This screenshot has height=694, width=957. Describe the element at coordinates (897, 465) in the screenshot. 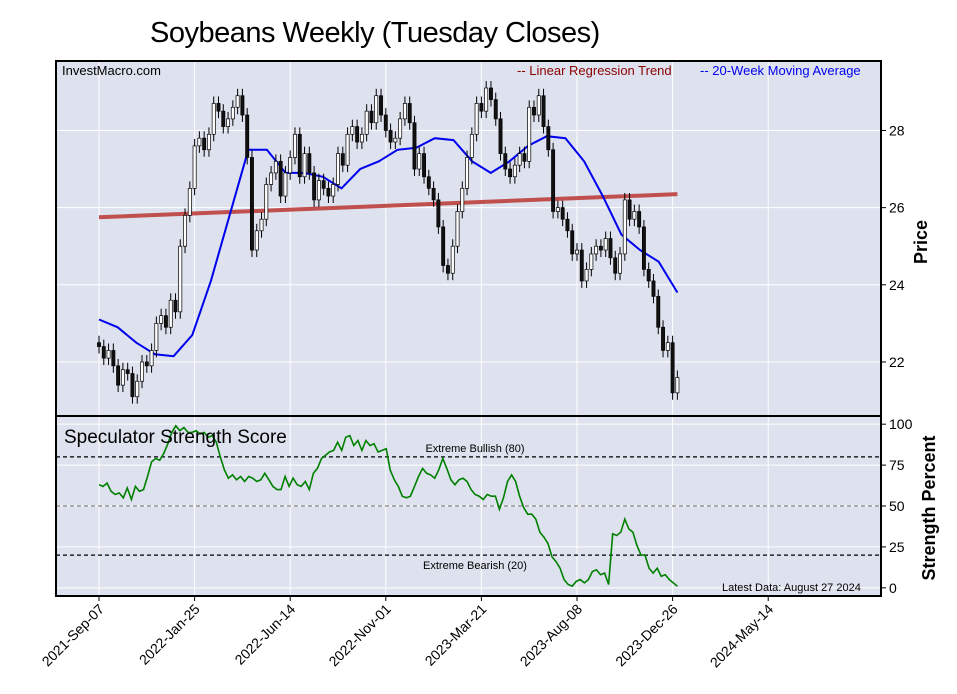

I see `strength-y-tick-label: 75` at that location.